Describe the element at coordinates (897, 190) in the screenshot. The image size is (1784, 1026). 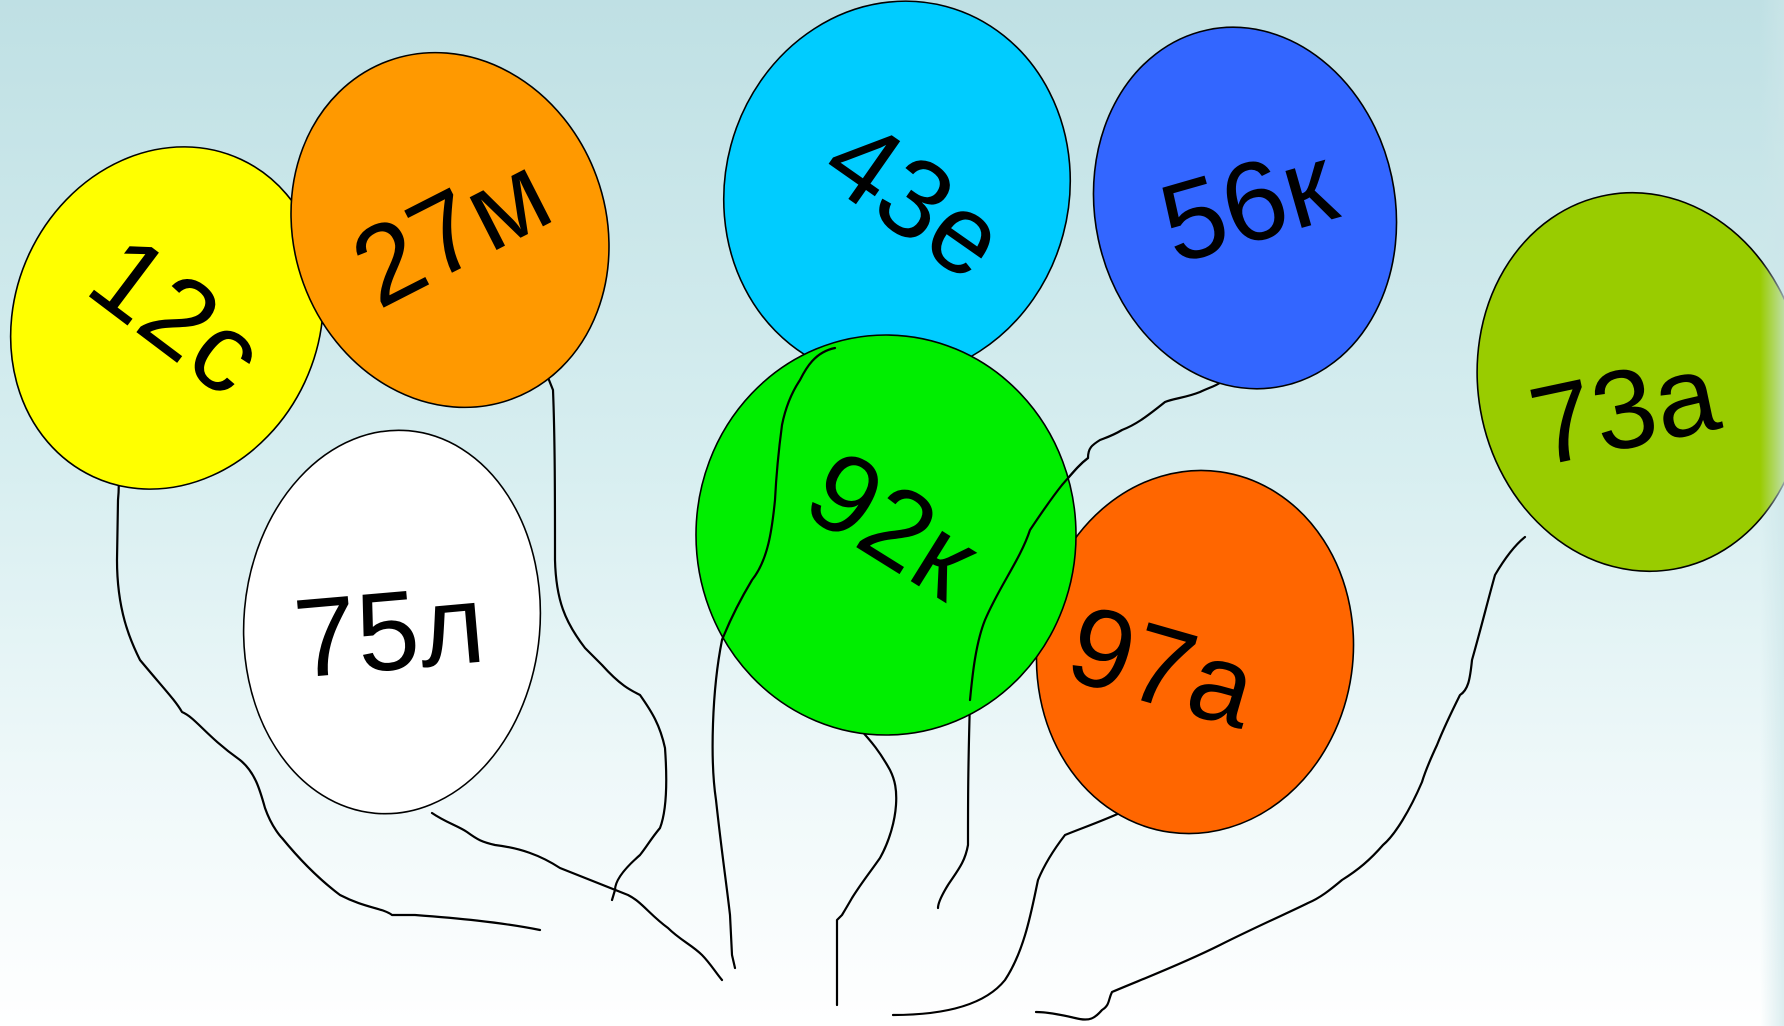
I see `balloon-43e: 43е` at that location.